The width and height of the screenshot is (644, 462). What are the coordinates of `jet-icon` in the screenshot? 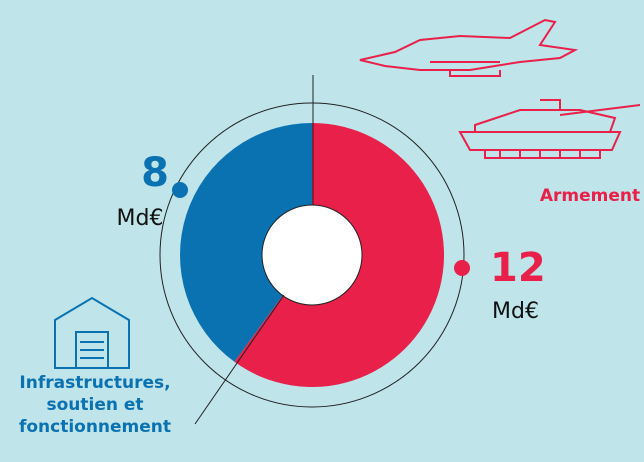 It's located at (469, 47).